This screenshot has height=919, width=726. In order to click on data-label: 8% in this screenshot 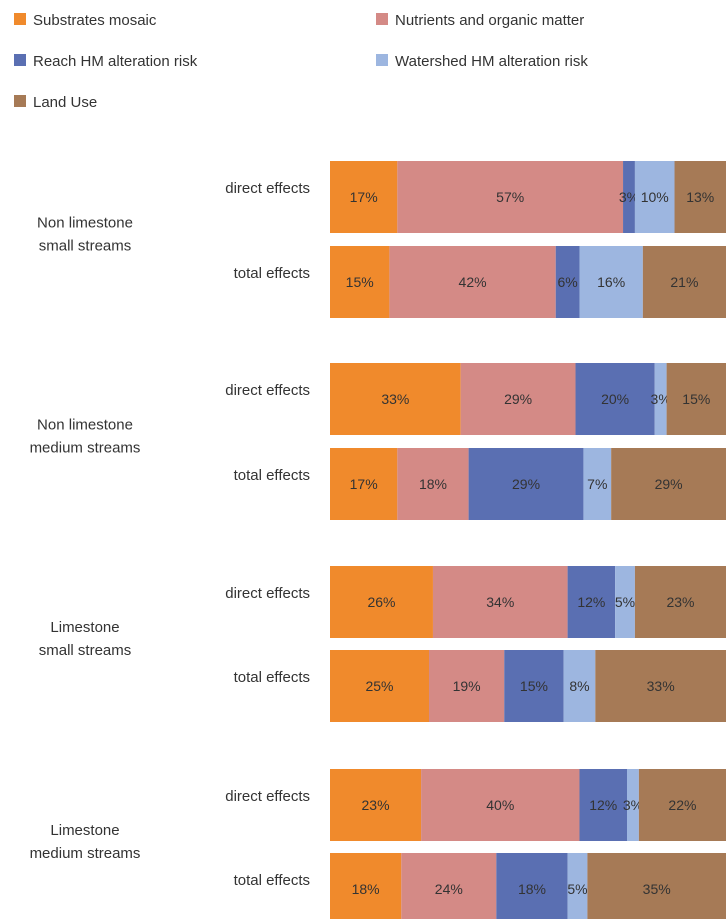, I will do `click(579, 686)`.